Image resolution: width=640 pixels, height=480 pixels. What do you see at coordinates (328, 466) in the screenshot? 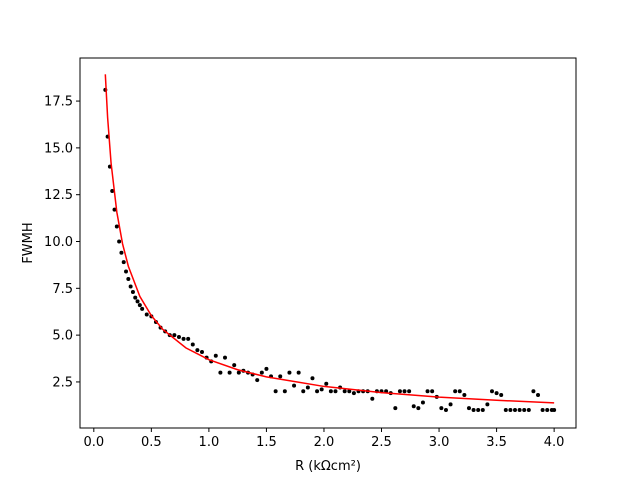
I see `x-axis-label: R (kΩcm²)` at bounding box center [328, 466].